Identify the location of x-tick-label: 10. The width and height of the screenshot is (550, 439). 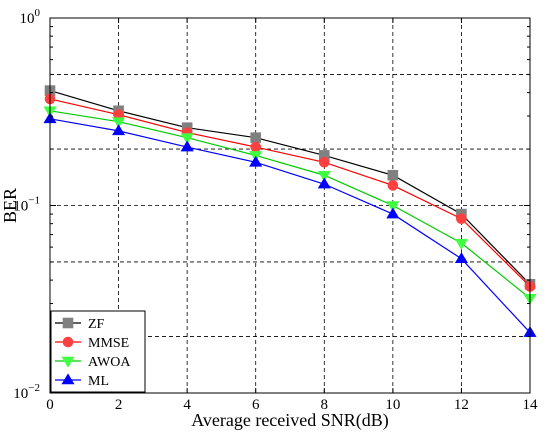
(392, 405).